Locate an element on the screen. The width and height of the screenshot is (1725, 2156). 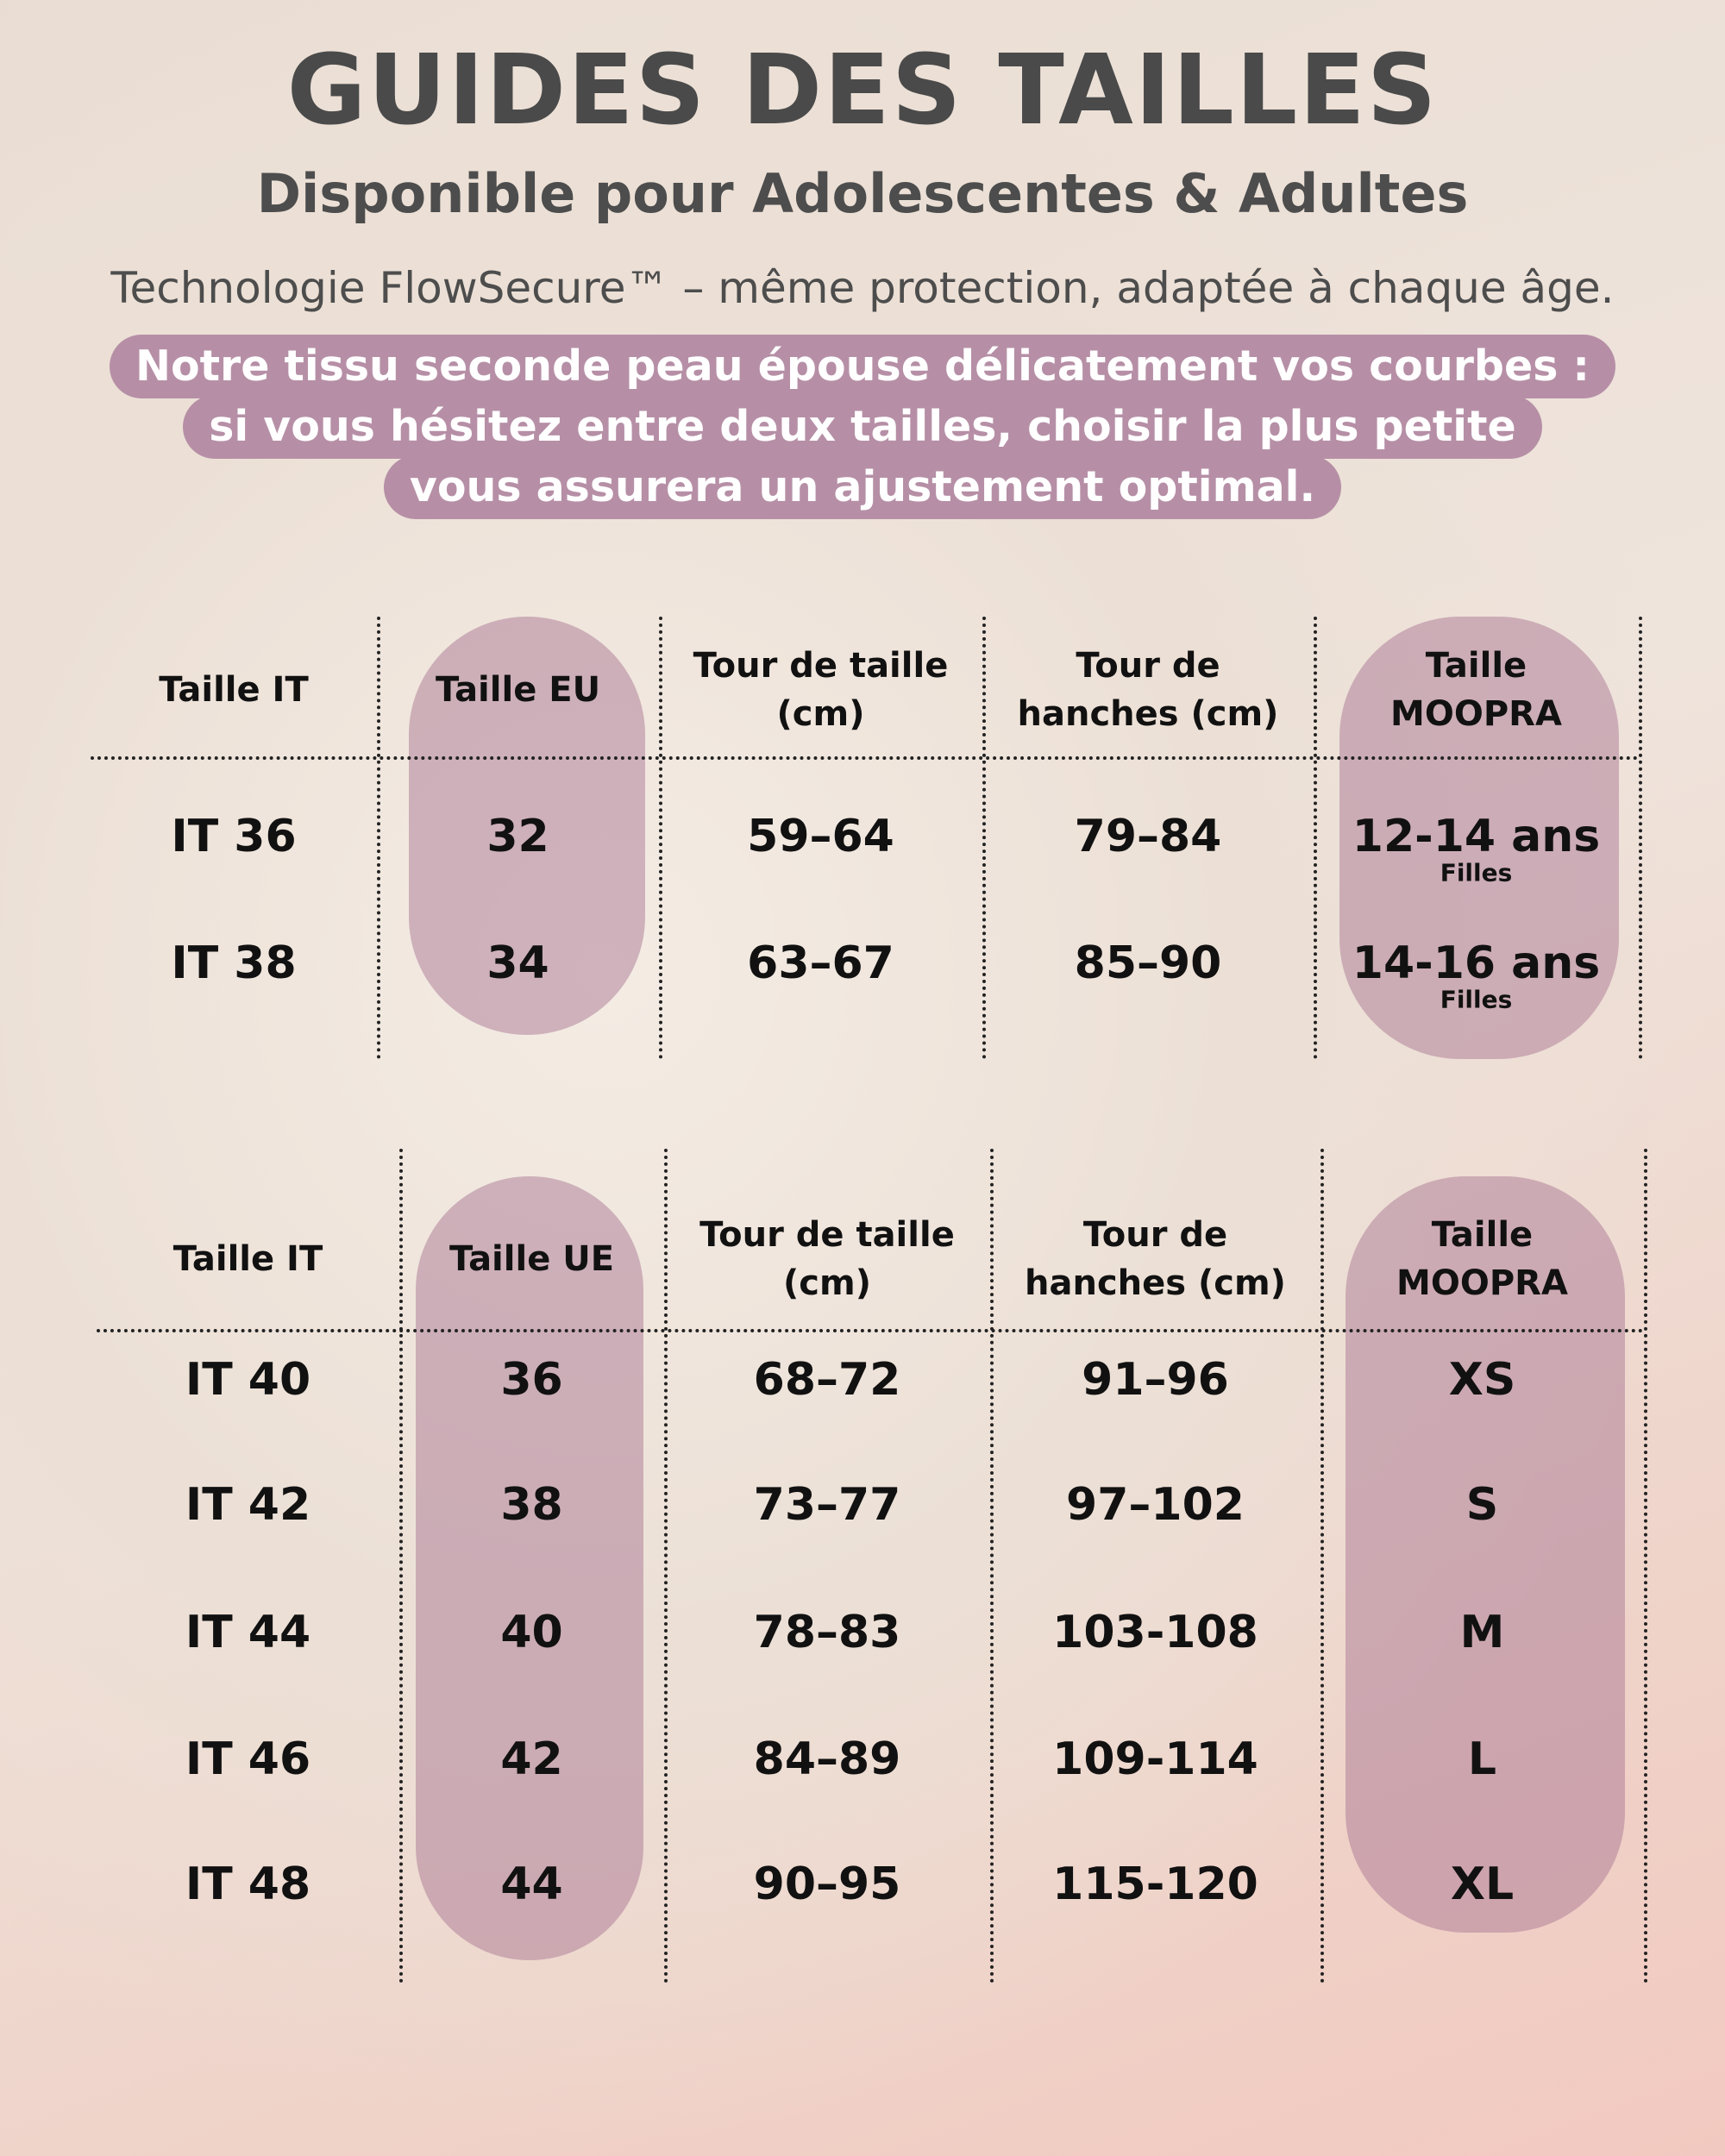
table-cell: 68–72 is located at coordinates (827, 1380).